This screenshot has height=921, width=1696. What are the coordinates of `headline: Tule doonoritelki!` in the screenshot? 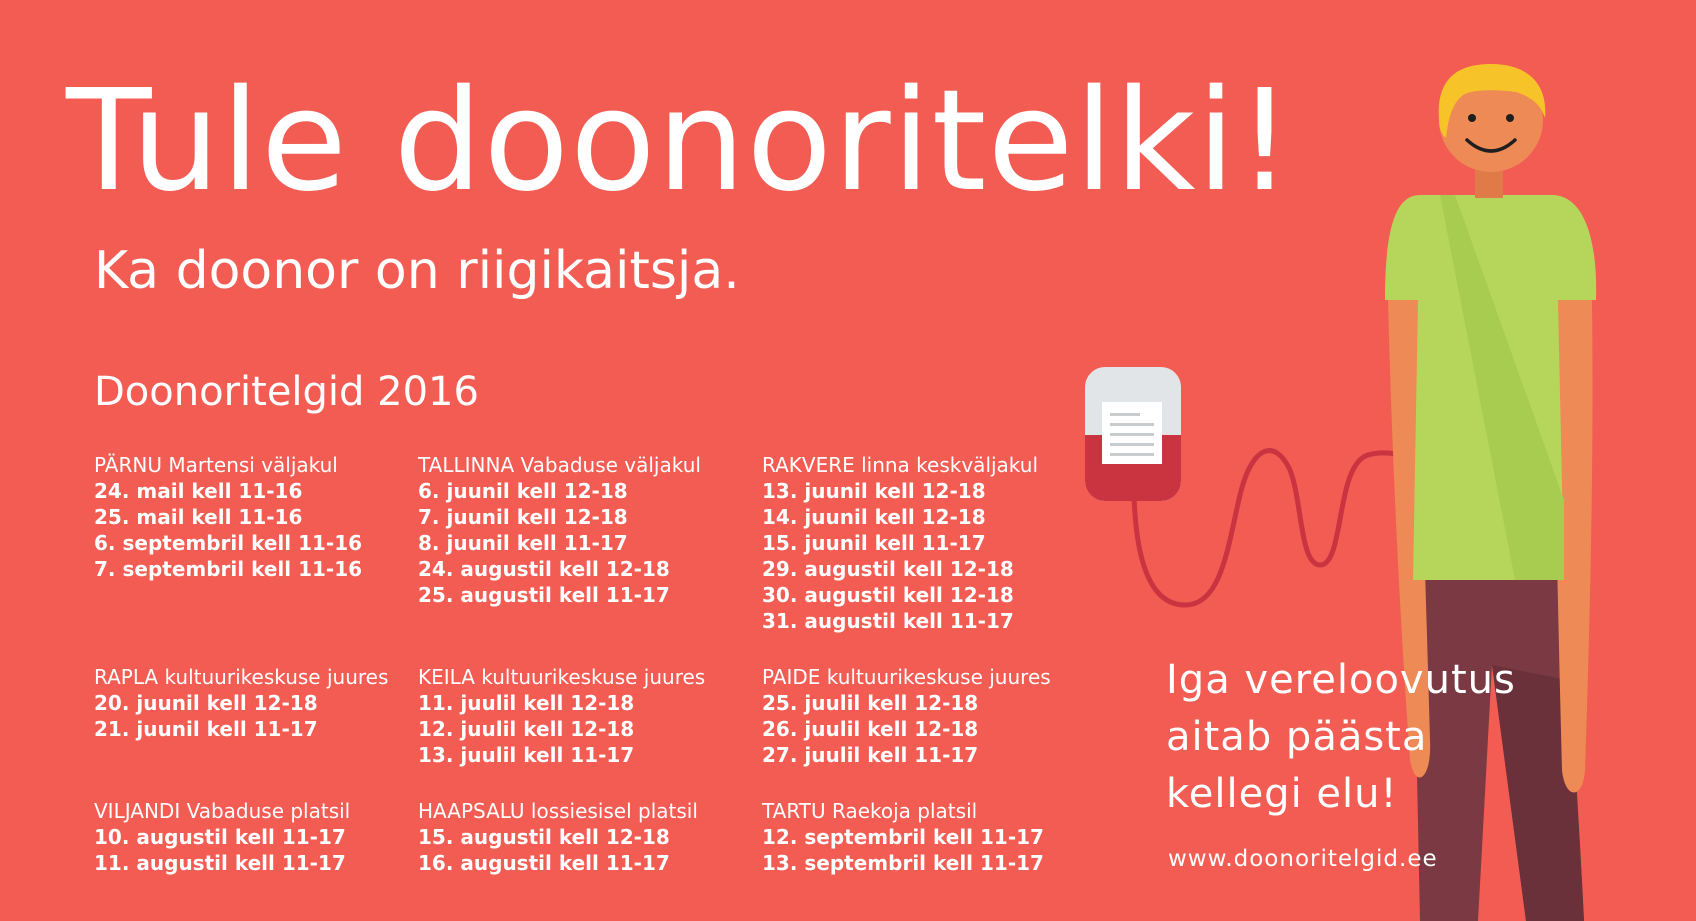 It's located at (680, 141).